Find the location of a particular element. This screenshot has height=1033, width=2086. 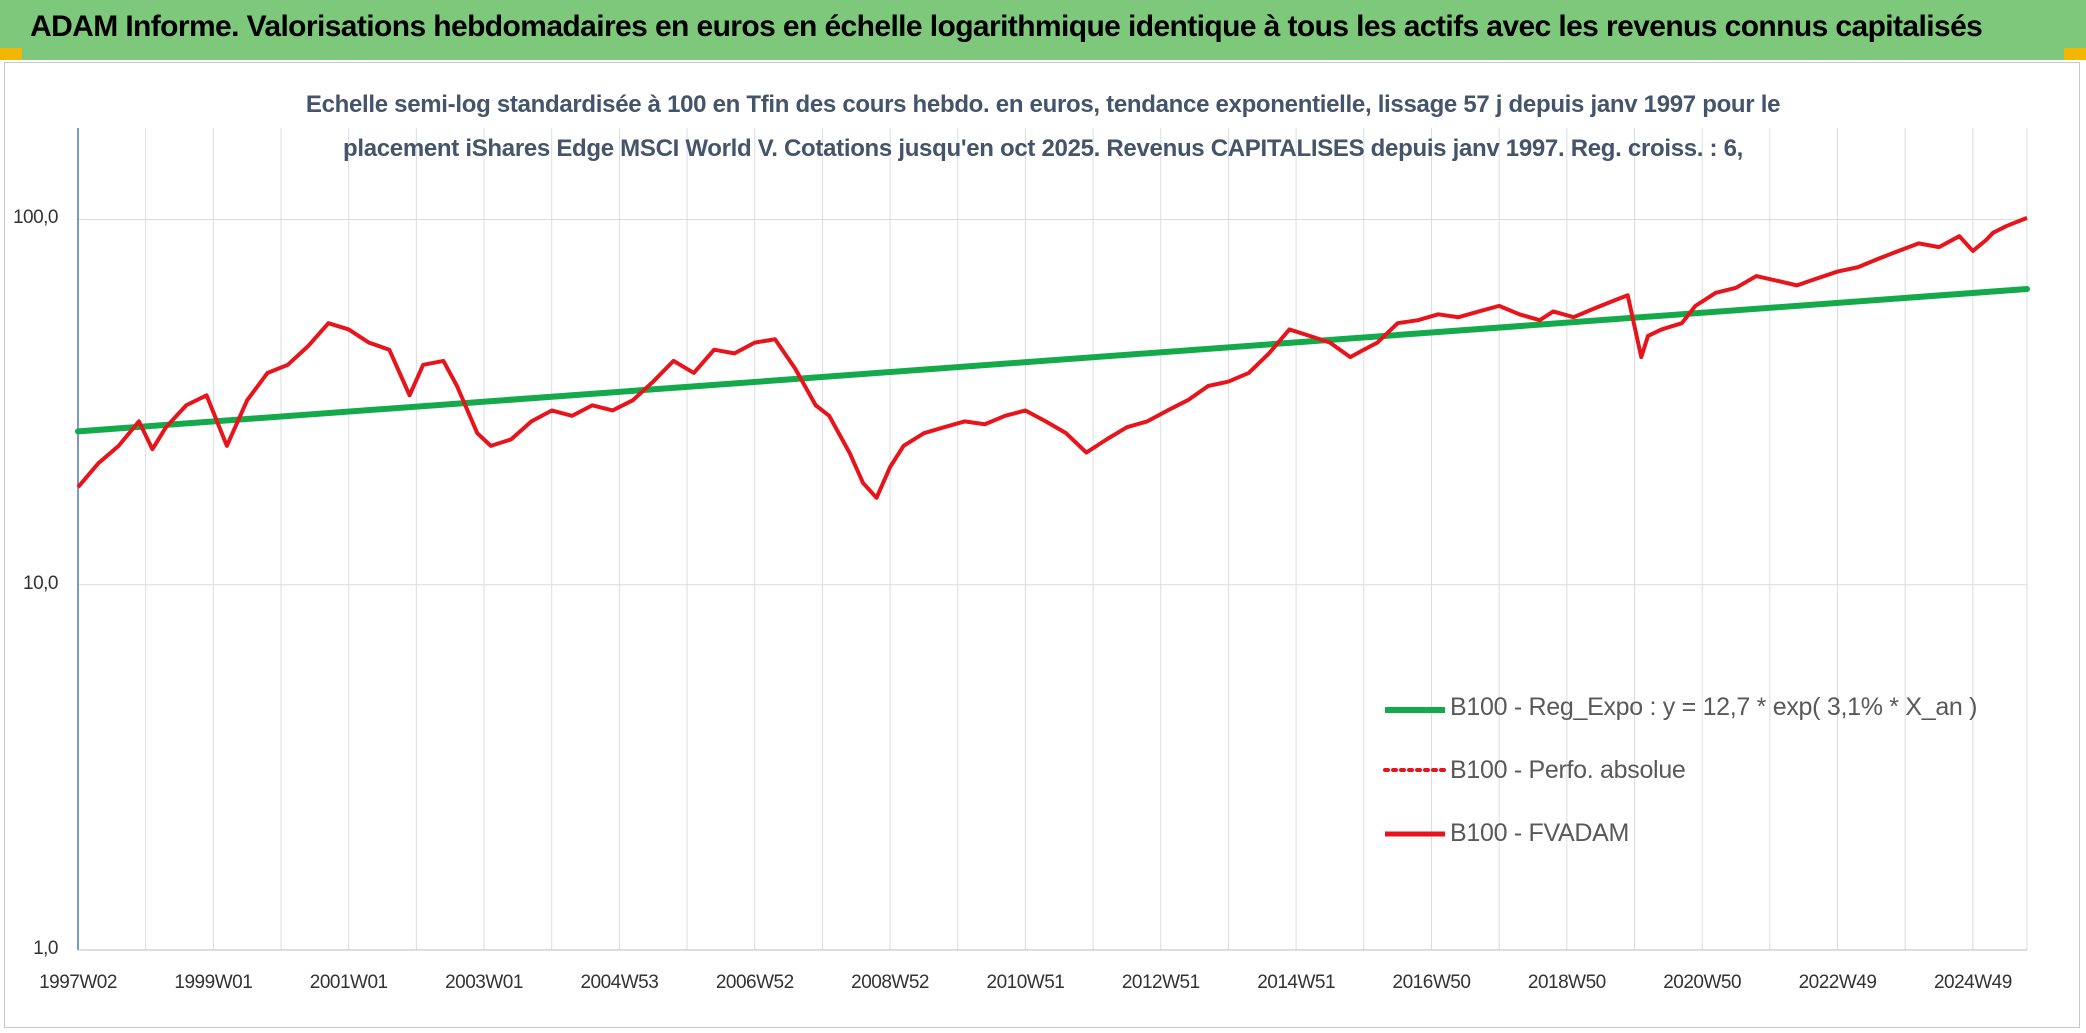

x-tick-label: 1997W02 is located at coordinates (78, 982).